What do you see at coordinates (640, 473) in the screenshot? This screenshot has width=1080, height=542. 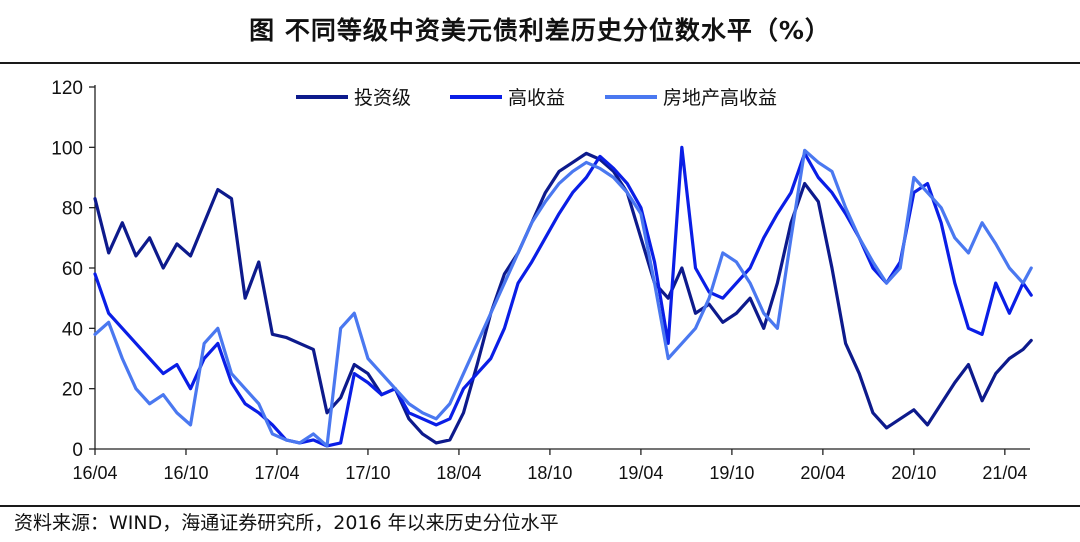 I see `x-tick-label: 19/04` at bounding box center [640, 473].